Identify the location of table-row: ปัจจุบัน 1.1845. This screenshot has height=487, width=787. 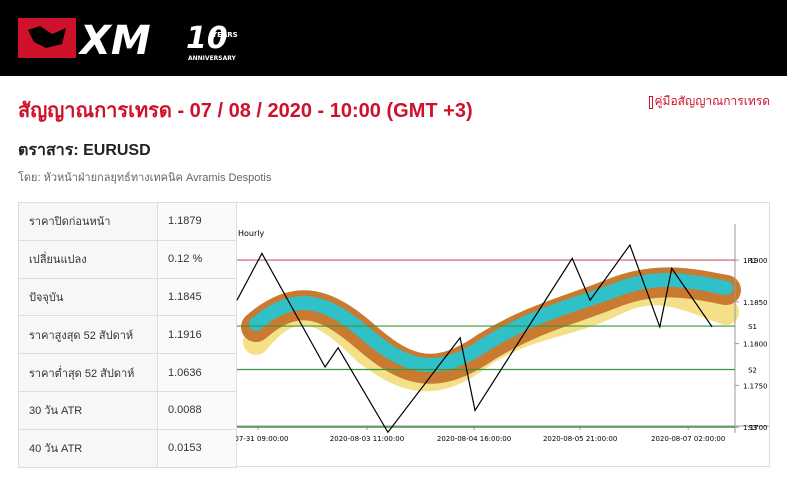
(127, 297).